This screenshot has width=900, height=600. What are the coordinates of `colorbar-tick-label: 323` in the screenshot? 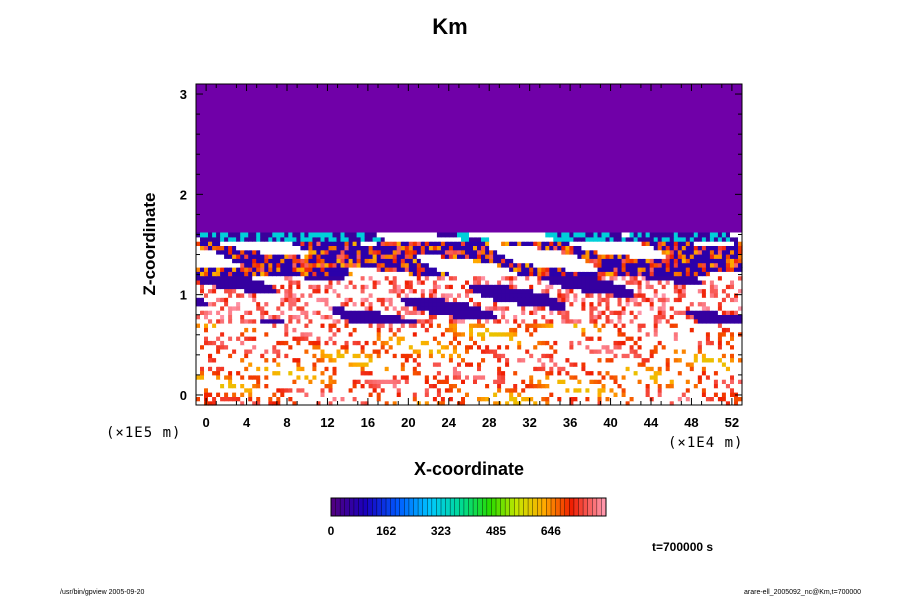 It's located at (441, 531).